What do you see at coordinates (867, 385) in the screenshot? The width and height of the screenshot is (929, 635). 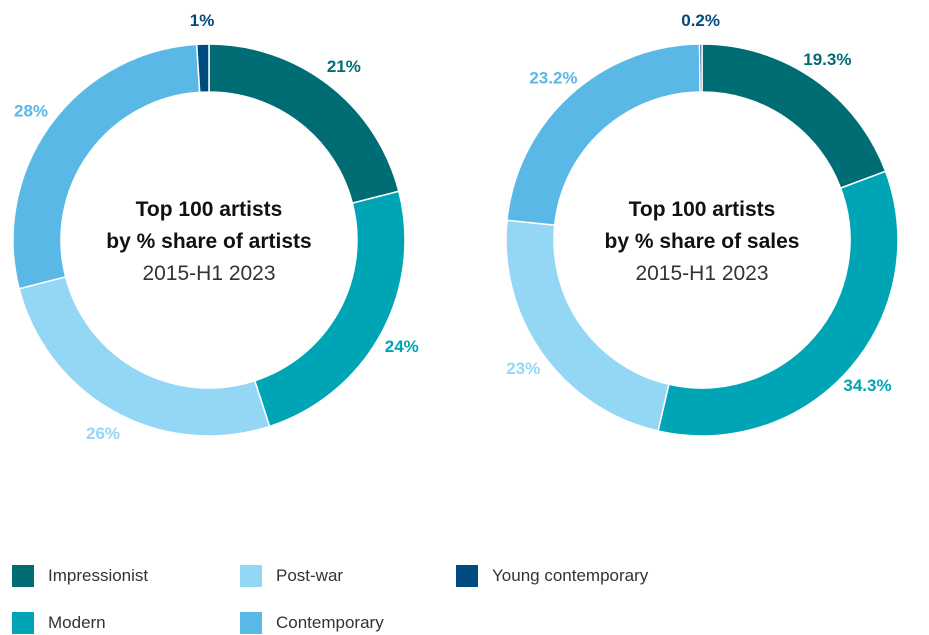 I see `slice-label-modern: 34.3%` at bounding box center [867, 385].